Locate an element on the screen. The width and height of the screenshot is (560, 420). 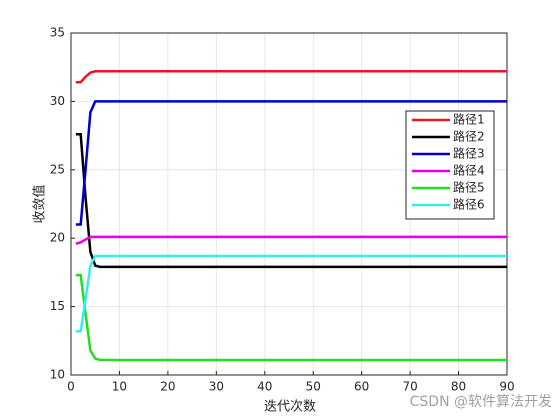
x-tick-label: 90 is located at coordinates (506, 387).